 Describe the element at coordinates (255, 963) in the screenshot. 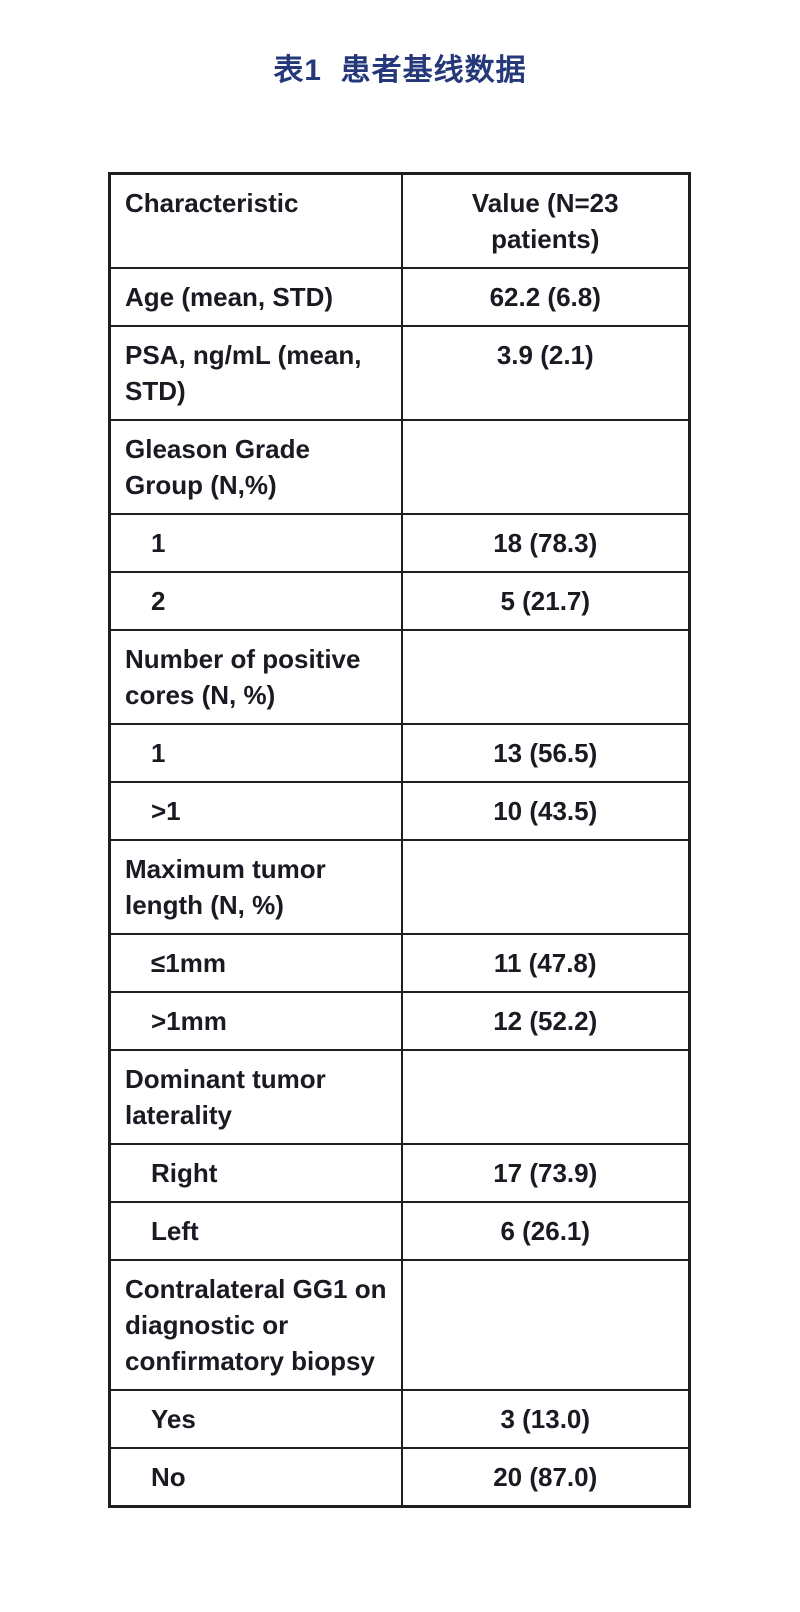

I see `row-label-cell: ≤1mm` at that location.